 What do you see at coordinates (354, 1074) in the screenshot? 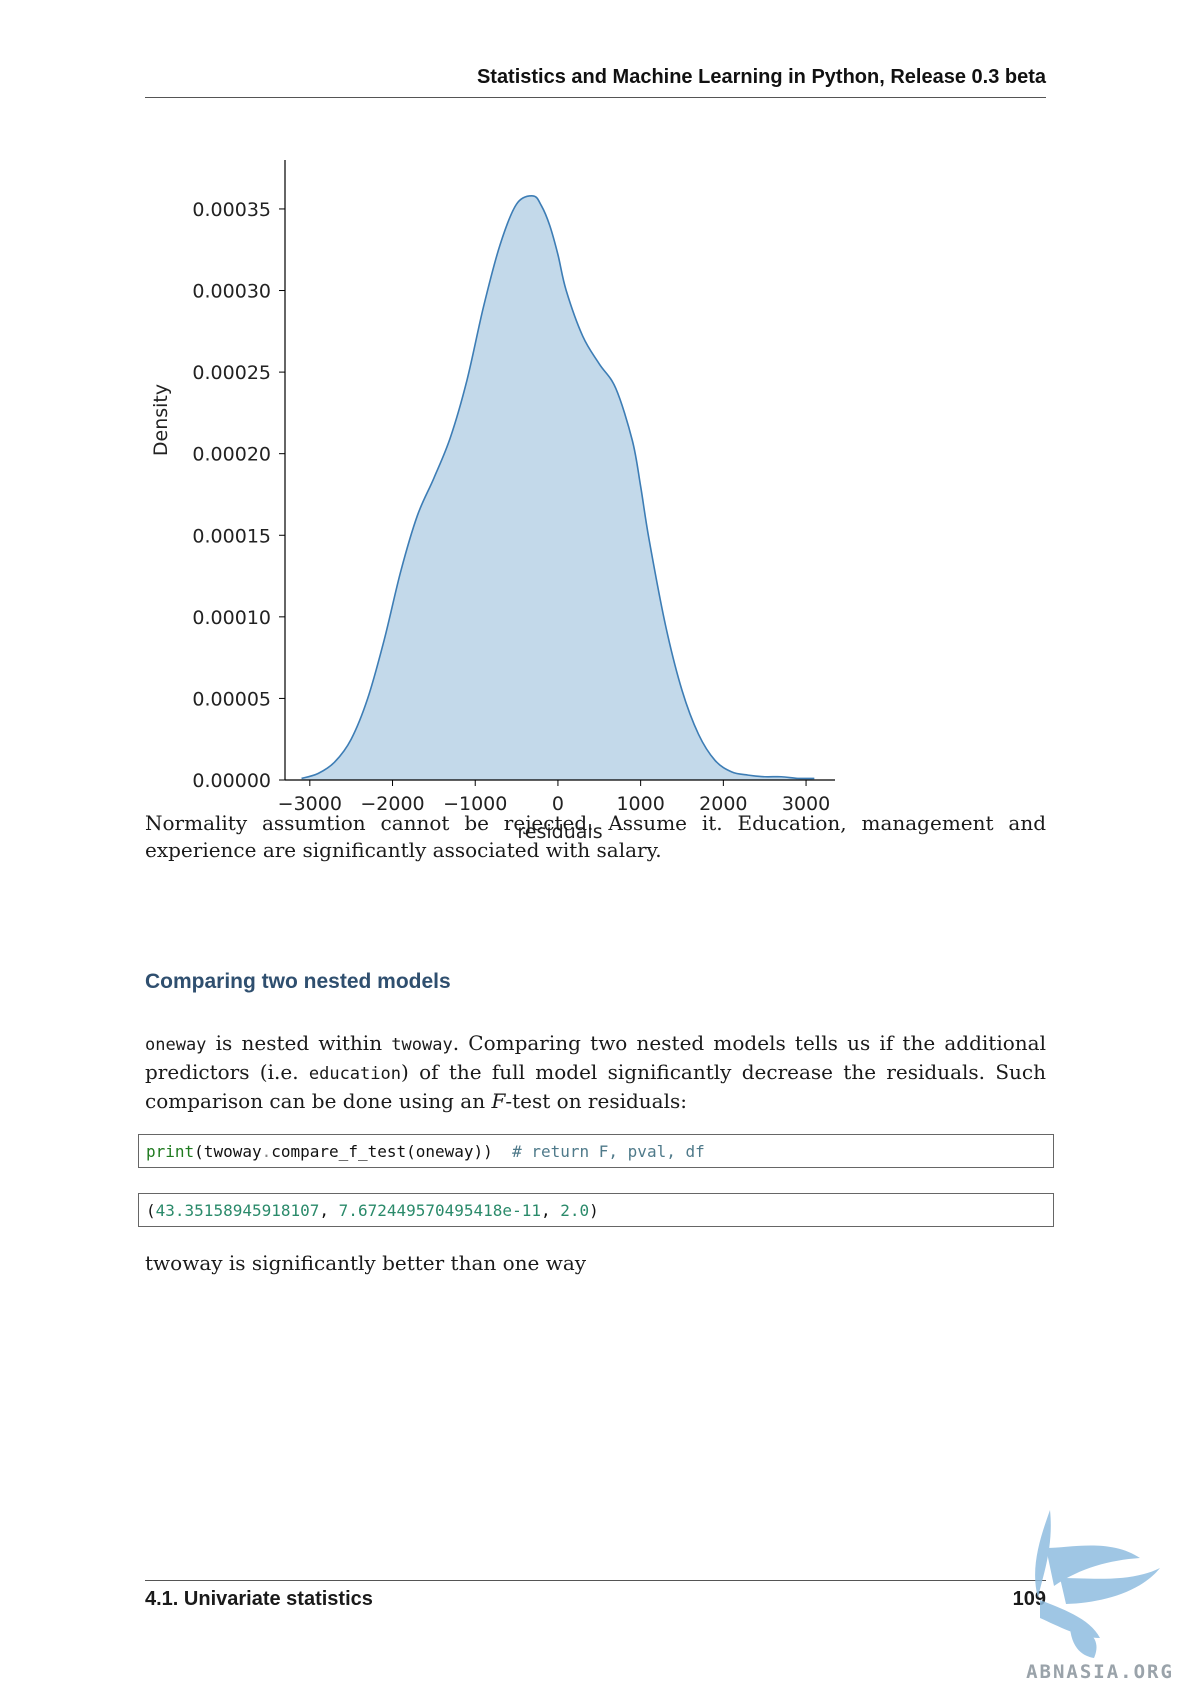
I see `code-education: education` at bounding box center [354, 1074].